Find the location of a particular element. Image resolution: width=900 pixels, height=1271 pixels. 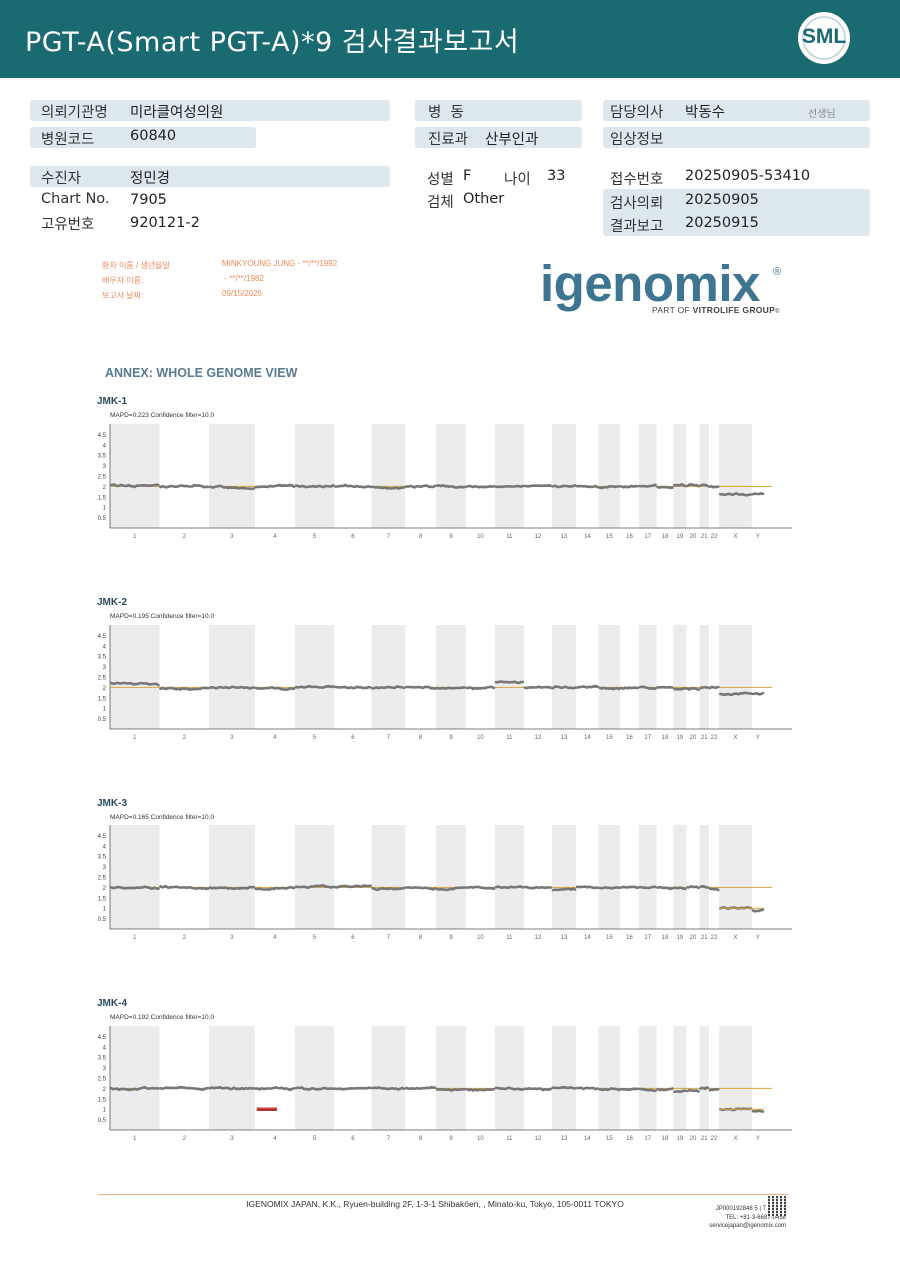

x-tick-label-4: 4 is located at coordinates (275, 1139).